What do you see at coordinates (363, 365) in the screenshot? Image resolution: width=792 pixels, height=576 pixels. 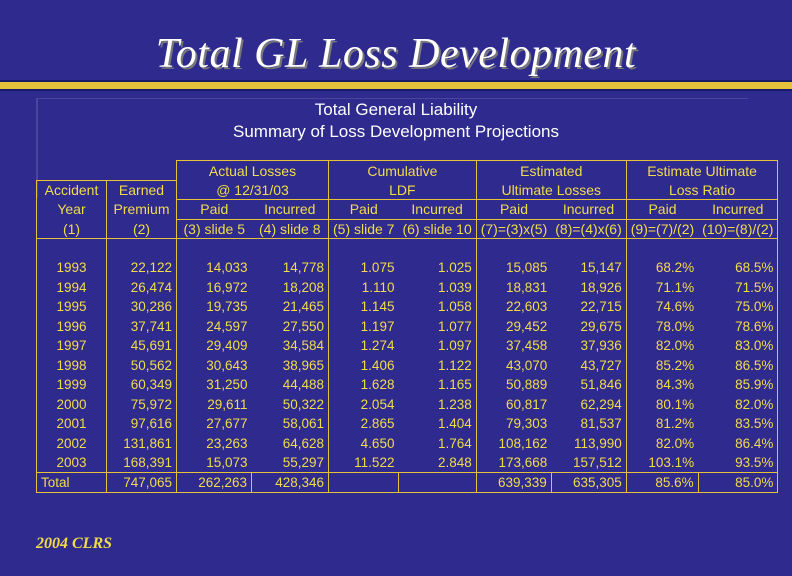 I see `table-cell: 1.406` at bounding box center [363, 365].